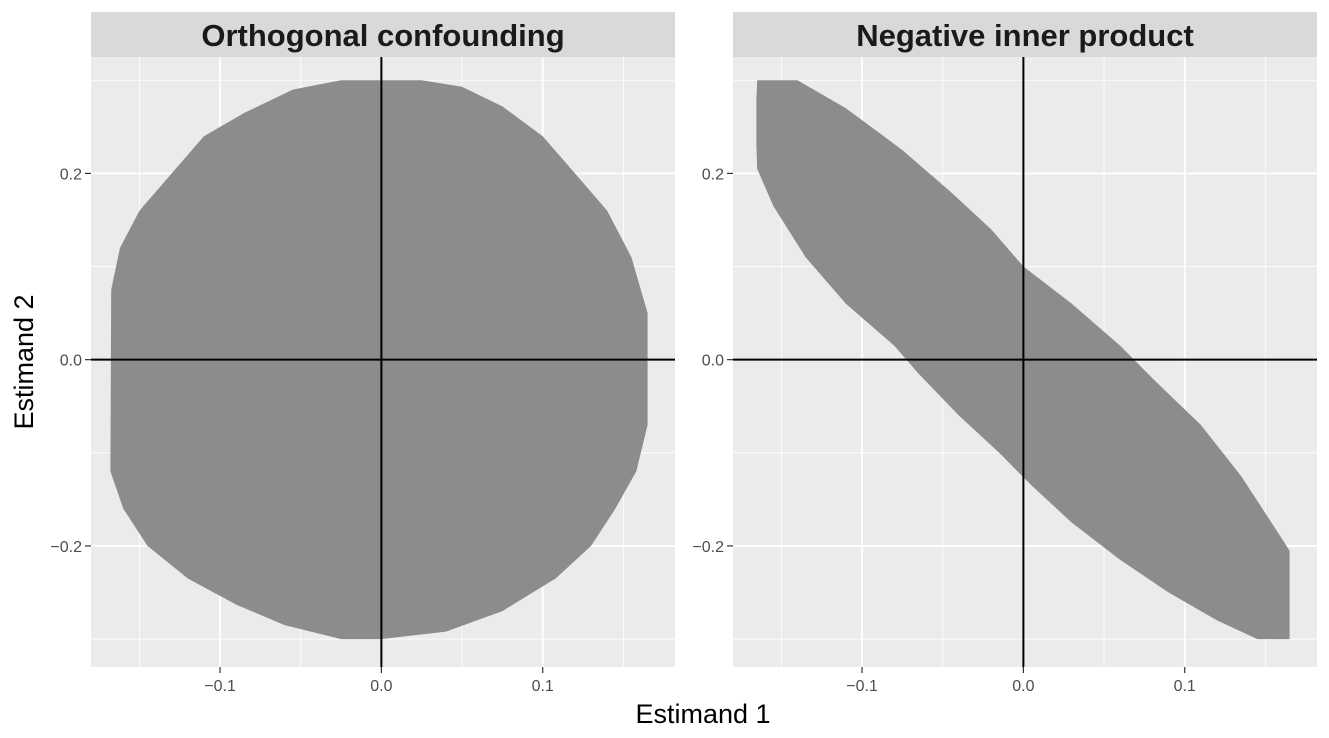 The width and height of the screenshot is (1329, 738). I want to click on panel-title: Orthogonal confounding, so click(382, 35).